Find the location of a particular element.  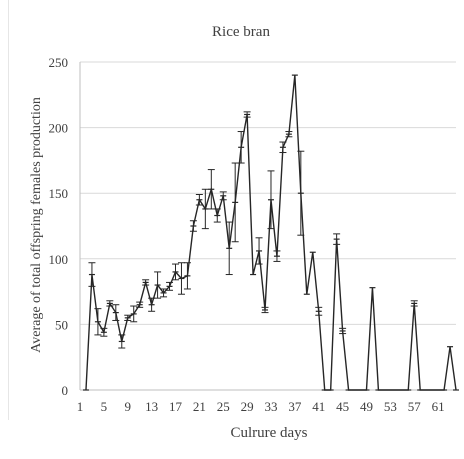

y-tick-label: 100 is located at coordinates (59, 259).